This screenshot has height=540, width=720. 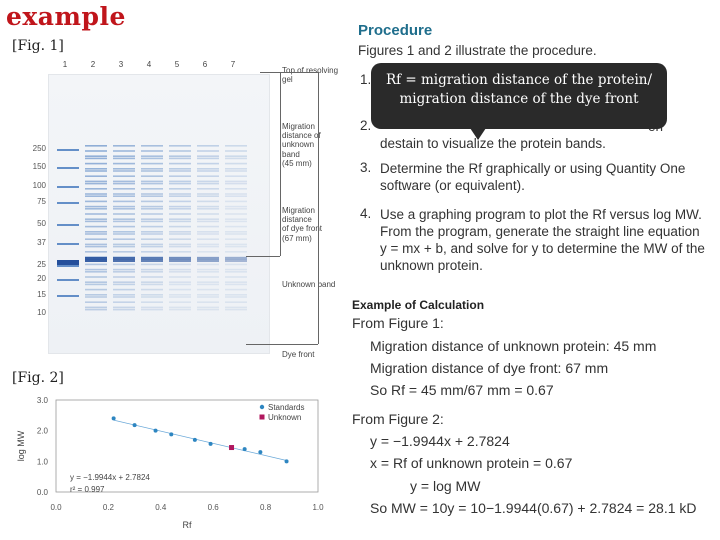 I want to click on gel-lane-number: 6, so click(x=205, y=64).